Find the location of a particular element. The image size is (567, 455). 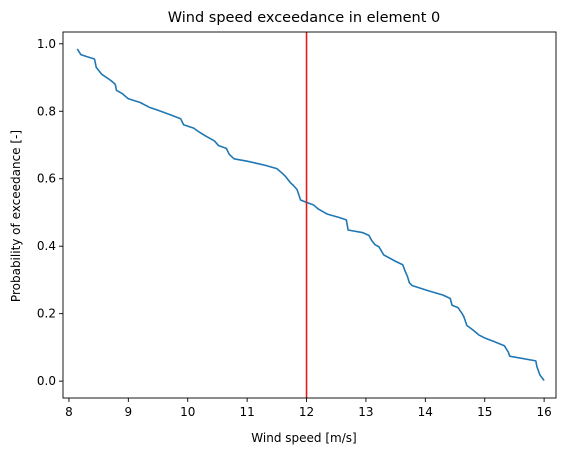

x-tick-label: 10 is located at coordinates (187, 412).